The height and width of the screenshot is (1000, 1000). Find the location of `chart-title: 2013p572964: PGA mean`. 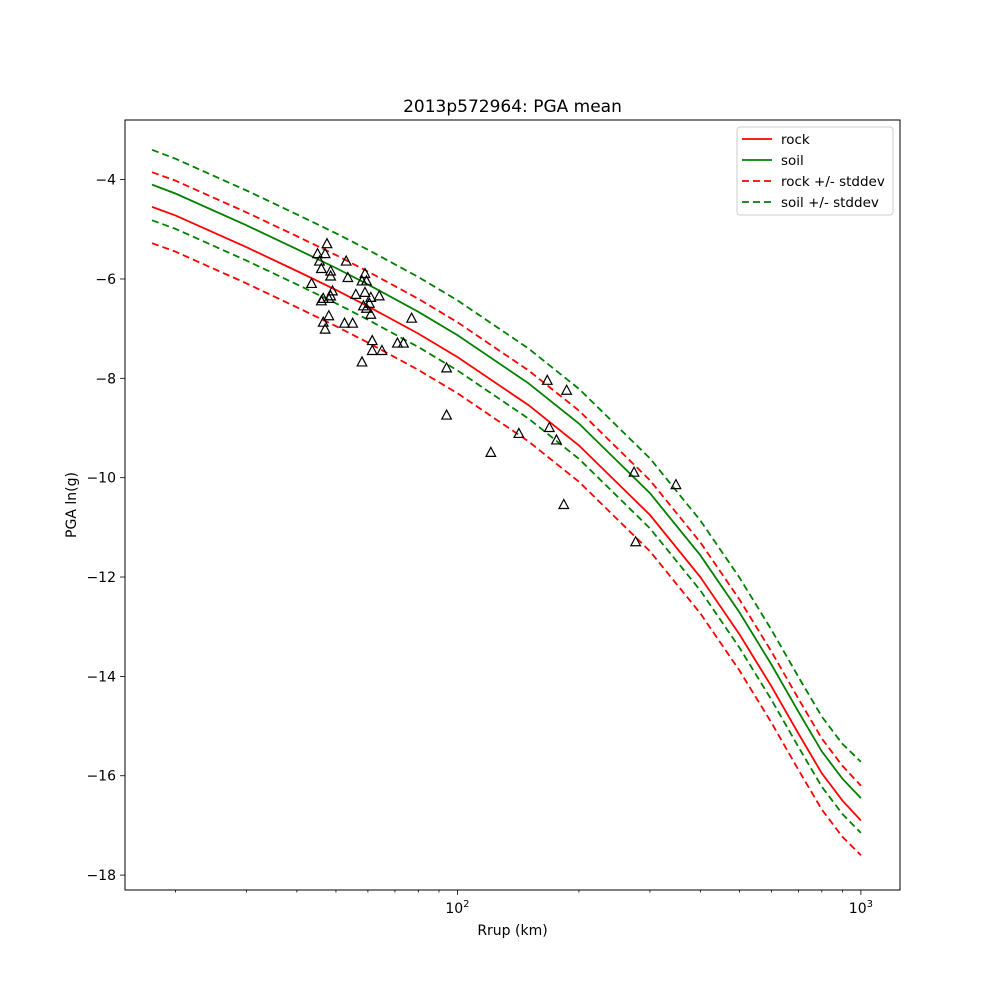

chart-title: 2013p572964: PGA mean is located at coordinates (512, 107).